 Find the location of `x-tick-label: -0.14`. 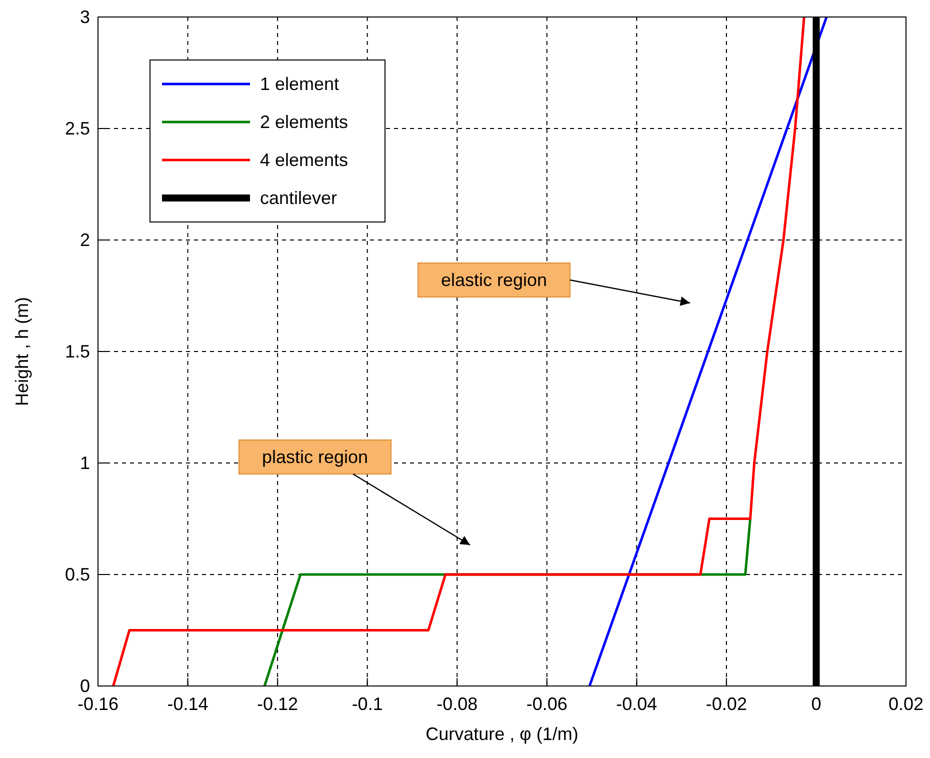

x-tick-label: -0.14 is located at coordinates (187, 704).